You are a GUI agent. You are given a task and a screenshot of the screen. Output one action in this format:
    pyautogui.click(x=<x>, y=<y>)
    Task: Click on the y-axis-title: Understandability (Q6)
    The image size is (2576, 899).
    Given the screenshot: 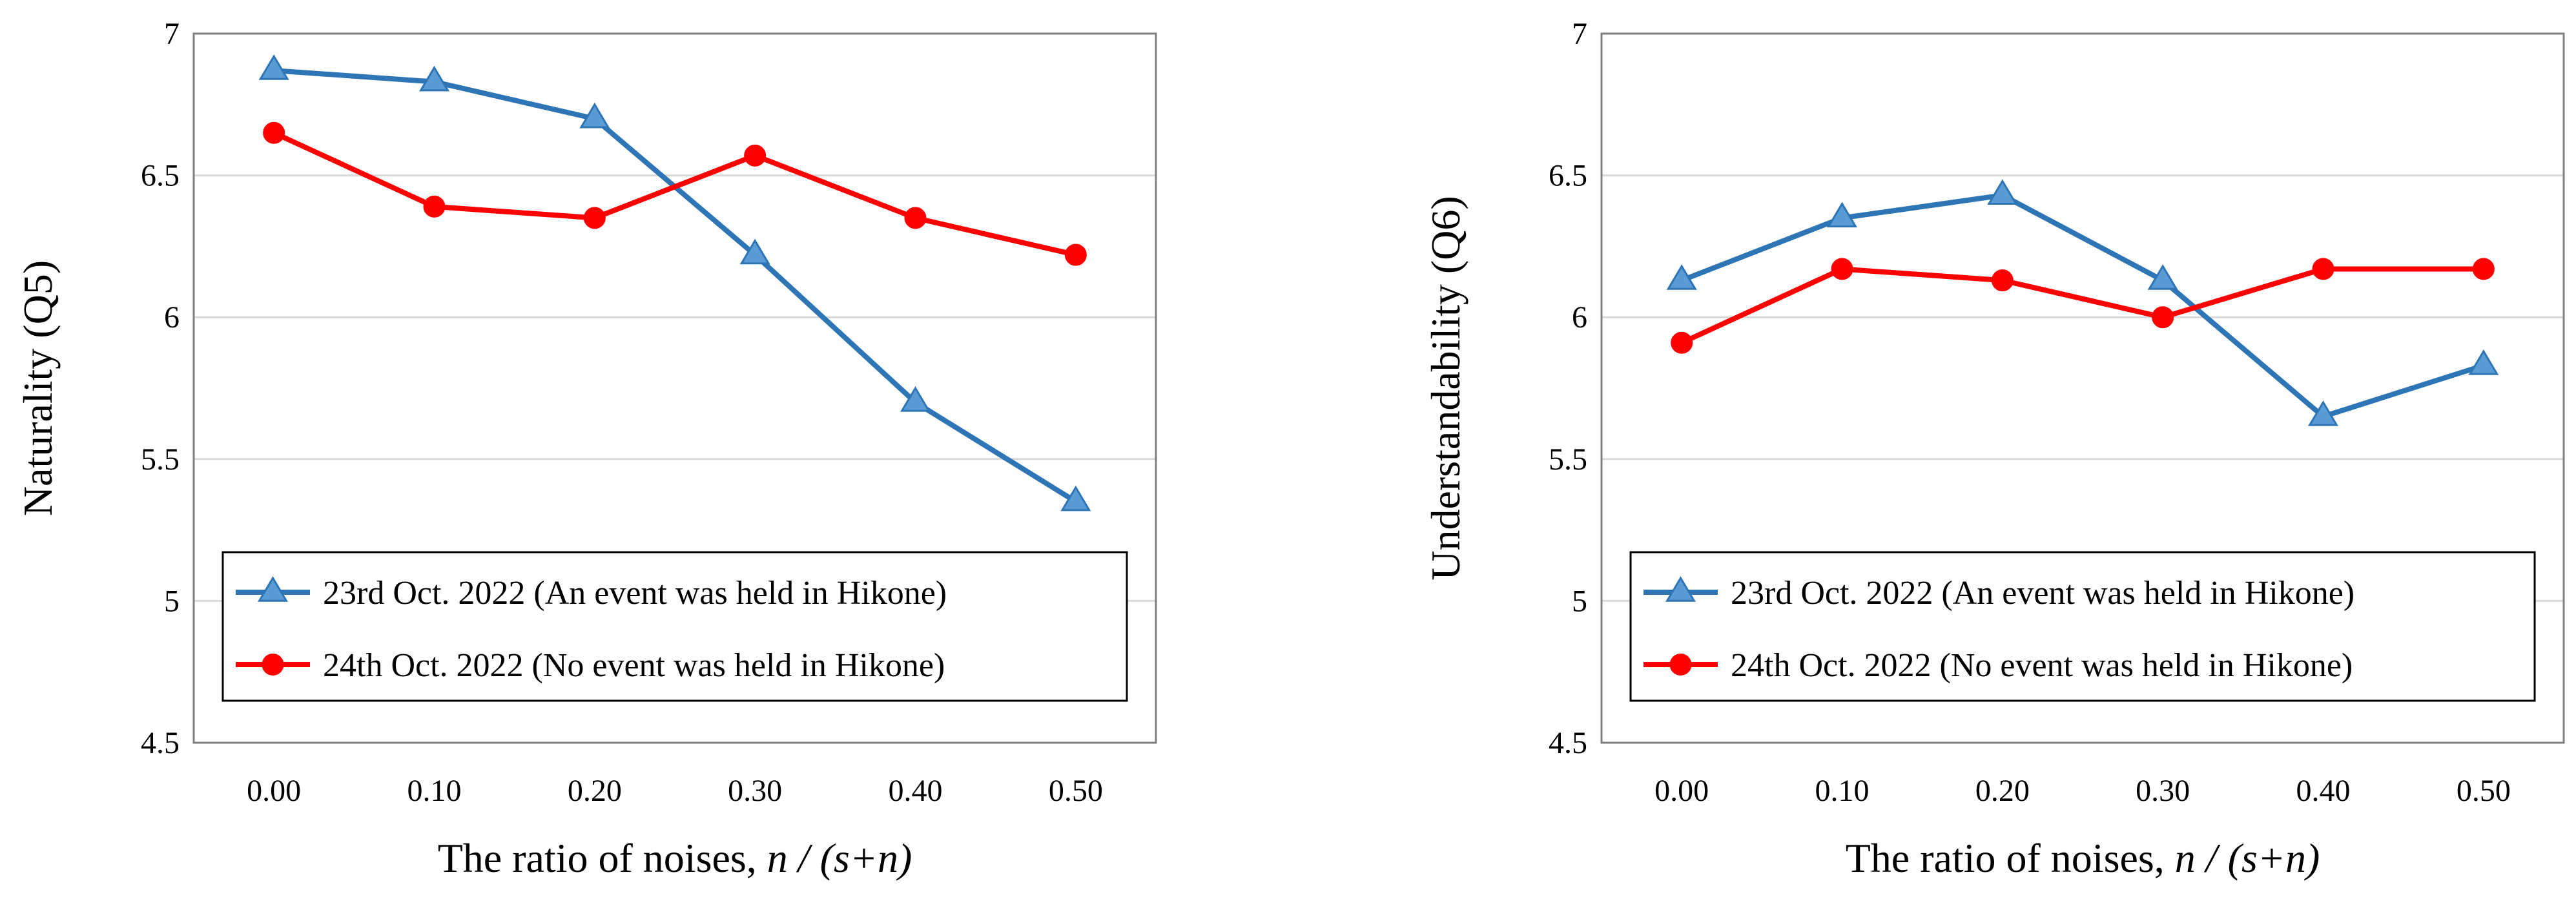 What is the action you would take?
    pyautogui.click(x=1445, y=388)
    